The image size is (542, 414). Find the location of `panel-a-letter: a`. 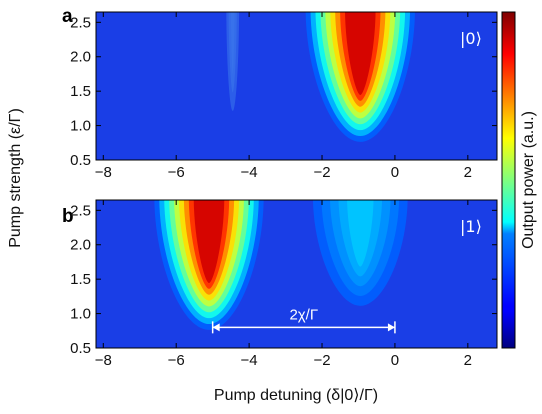

panel-a-letter: a is located at coordinates (67, 16).